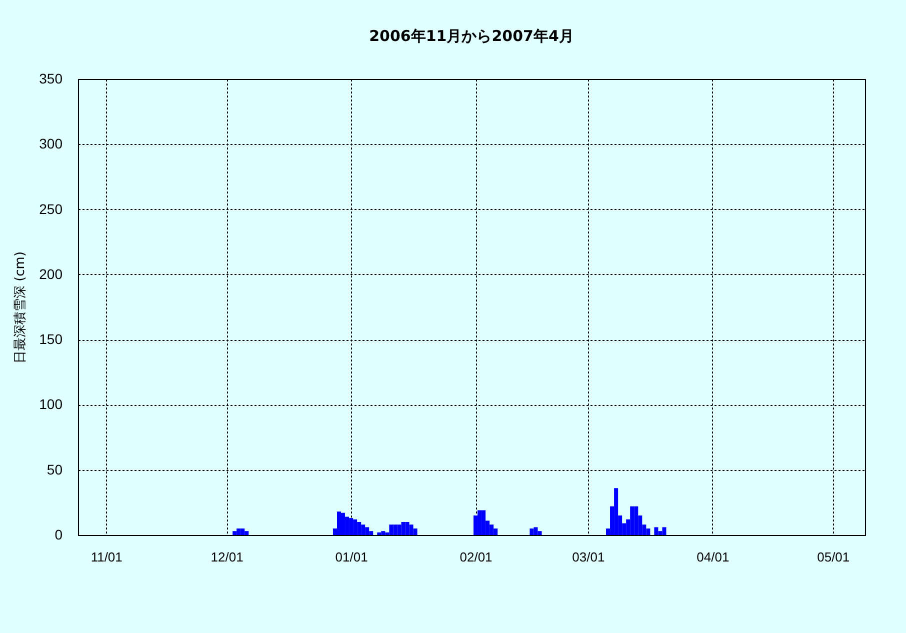  Describe the element at coordinates (51, 274) in the screenshot. I see `y-tick-label: 200` at that location.